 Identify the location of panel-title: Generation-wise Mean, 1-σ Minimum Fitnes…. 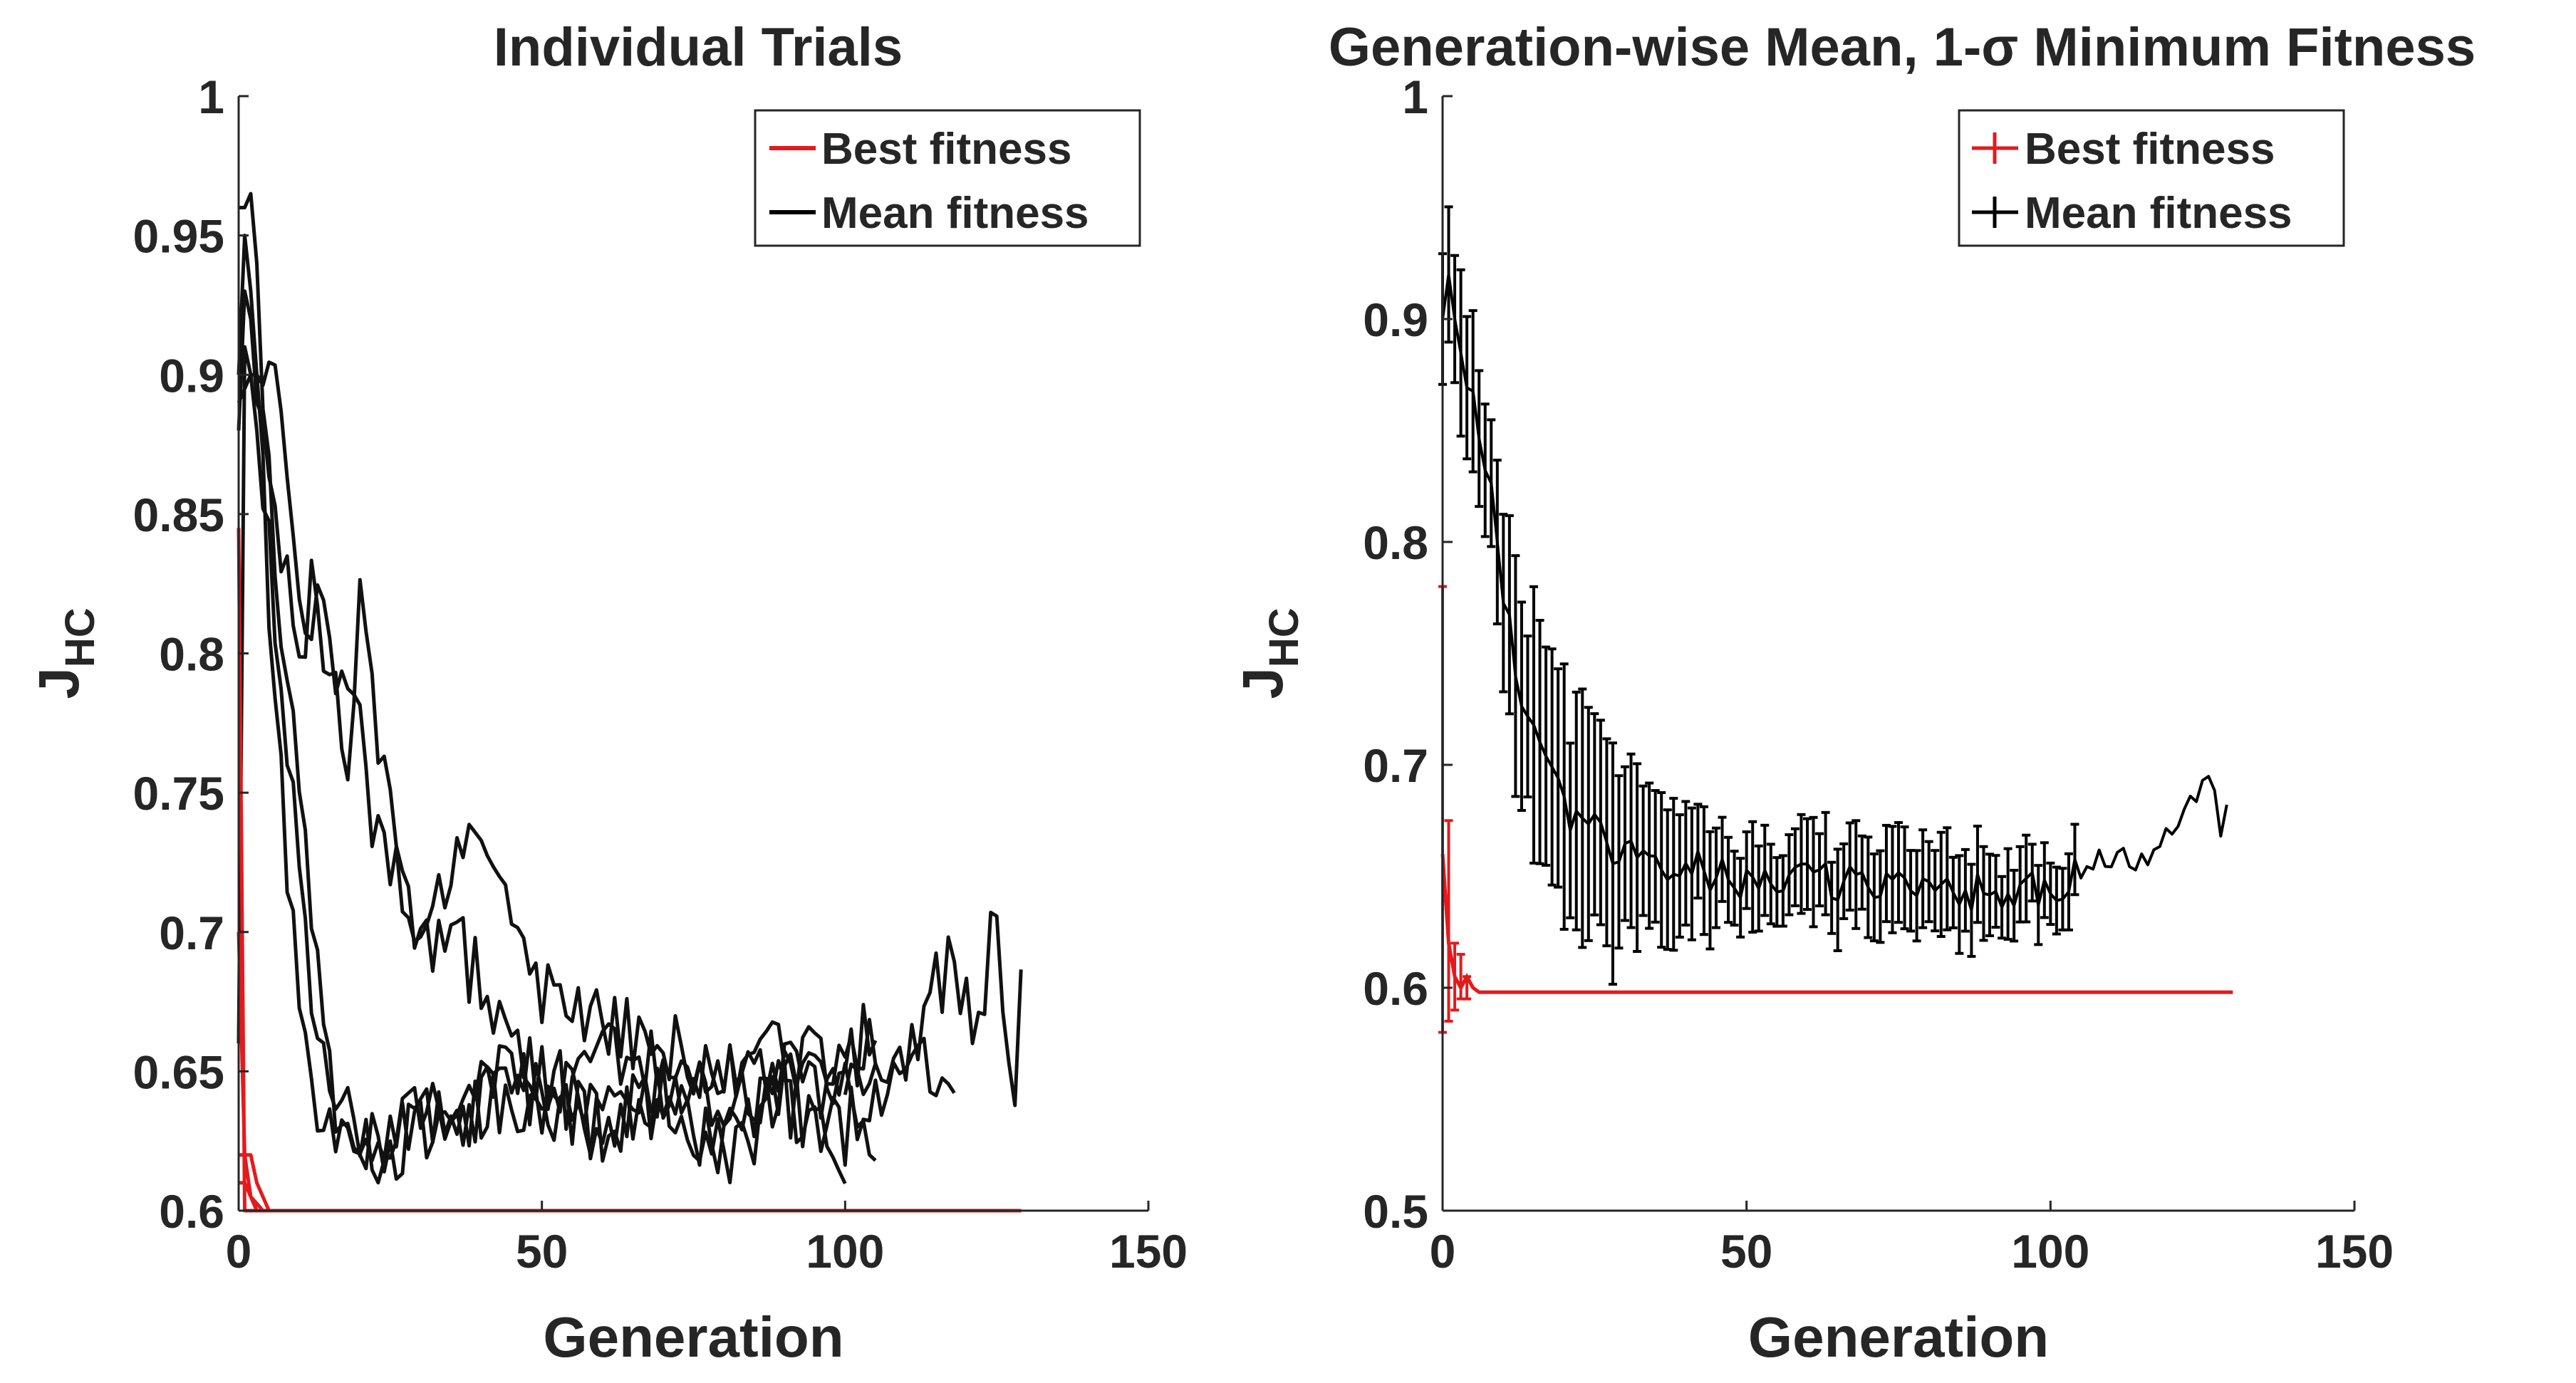
(1902, 47).